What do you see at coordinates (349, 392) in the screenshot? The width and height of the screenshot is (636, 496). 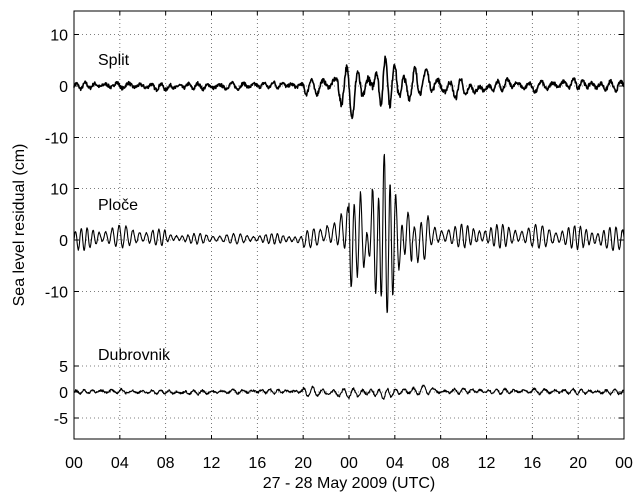 I see `series-line-dubrovnik` at bounding box center [349, 392].